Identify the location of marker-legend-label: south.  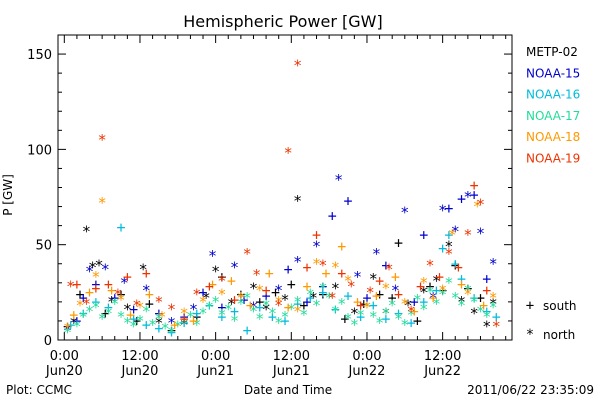
(560, 306).